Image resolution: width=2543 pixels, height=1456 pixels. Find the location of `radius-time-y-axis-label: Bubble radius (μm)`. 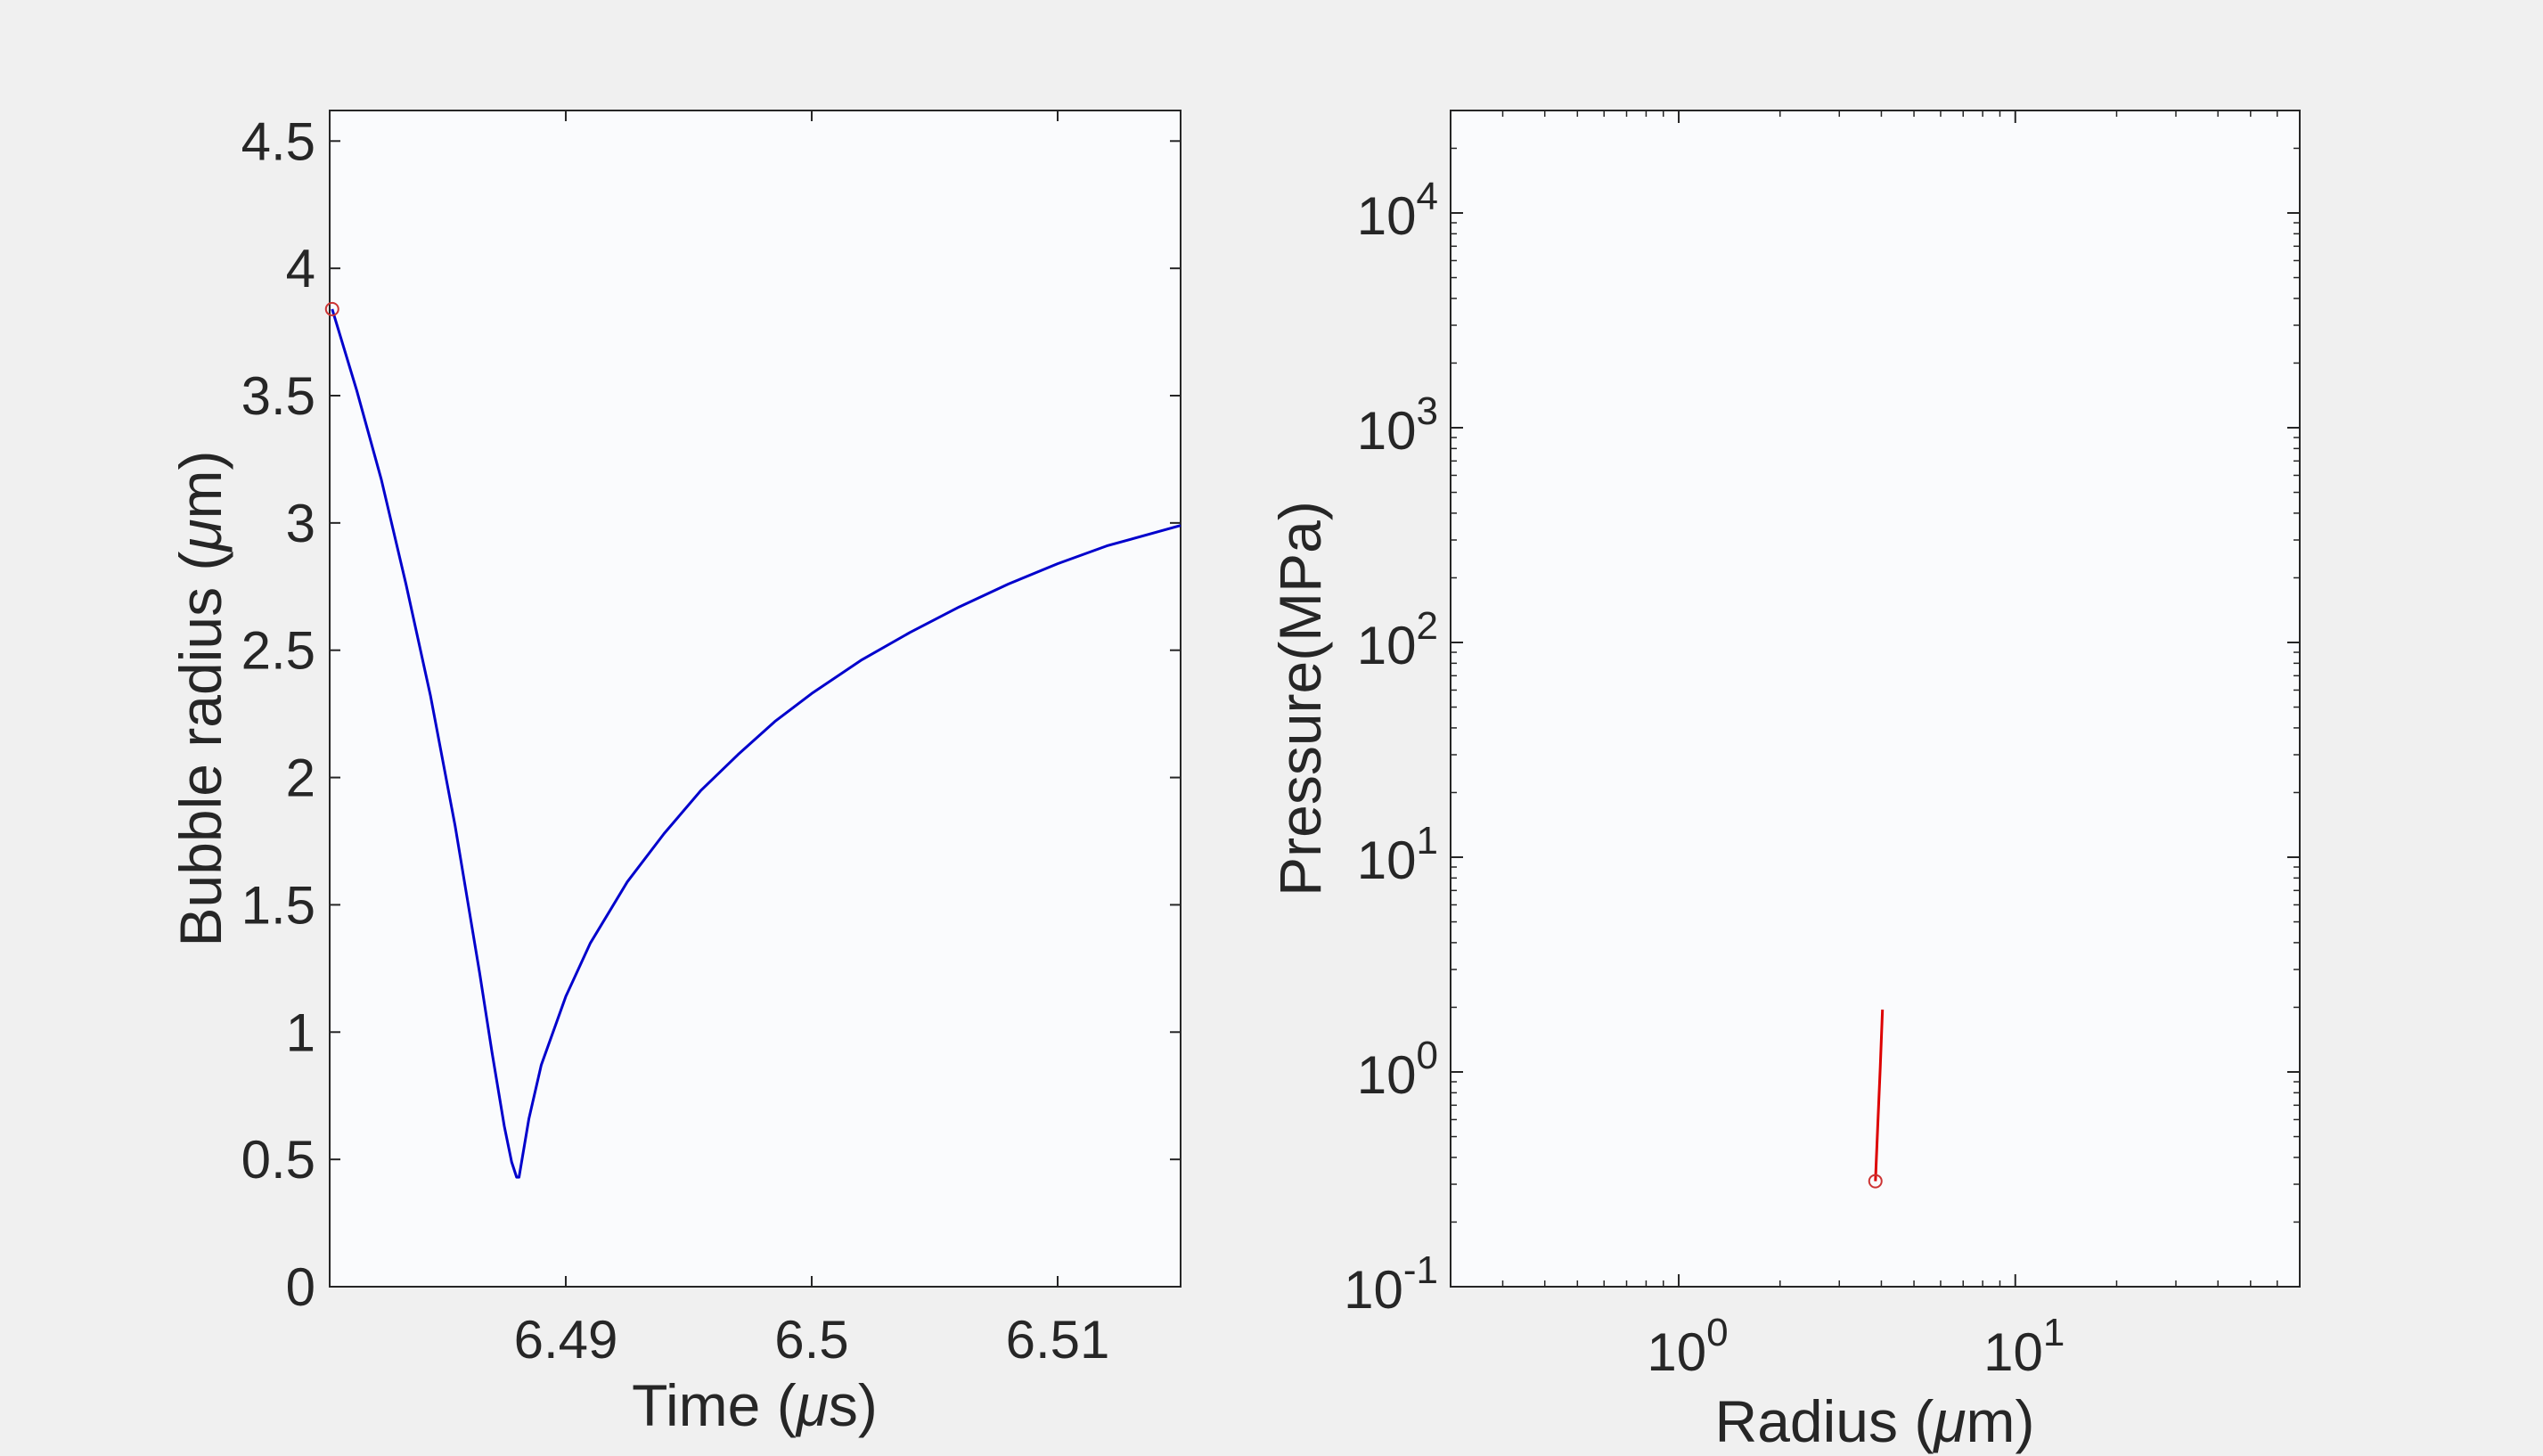

radius-time-y-axis-label: Bubble radius (μm) is located at coordinates (200, 698).